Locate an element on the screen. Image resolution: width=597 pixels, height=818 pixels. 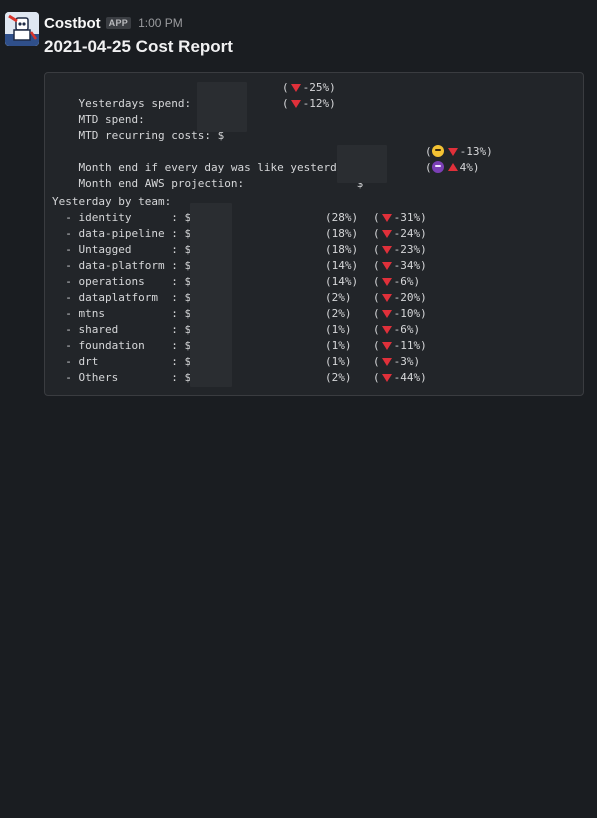
summary-label: MTD recurring costs: $ is located at coordinates (151, 135).